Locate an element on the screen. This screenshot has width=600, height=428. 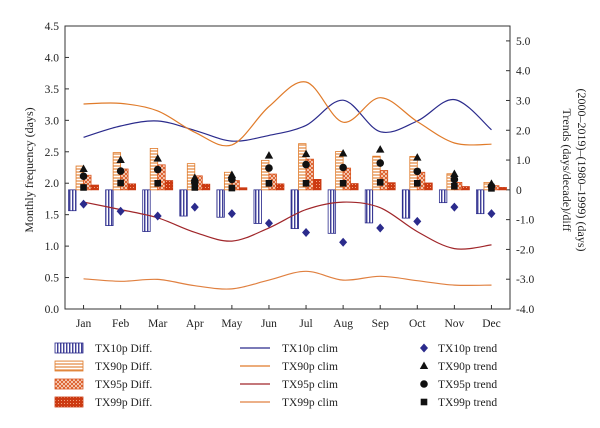
marker-tx90p-trend-sep is located at coordinates (380, 149).